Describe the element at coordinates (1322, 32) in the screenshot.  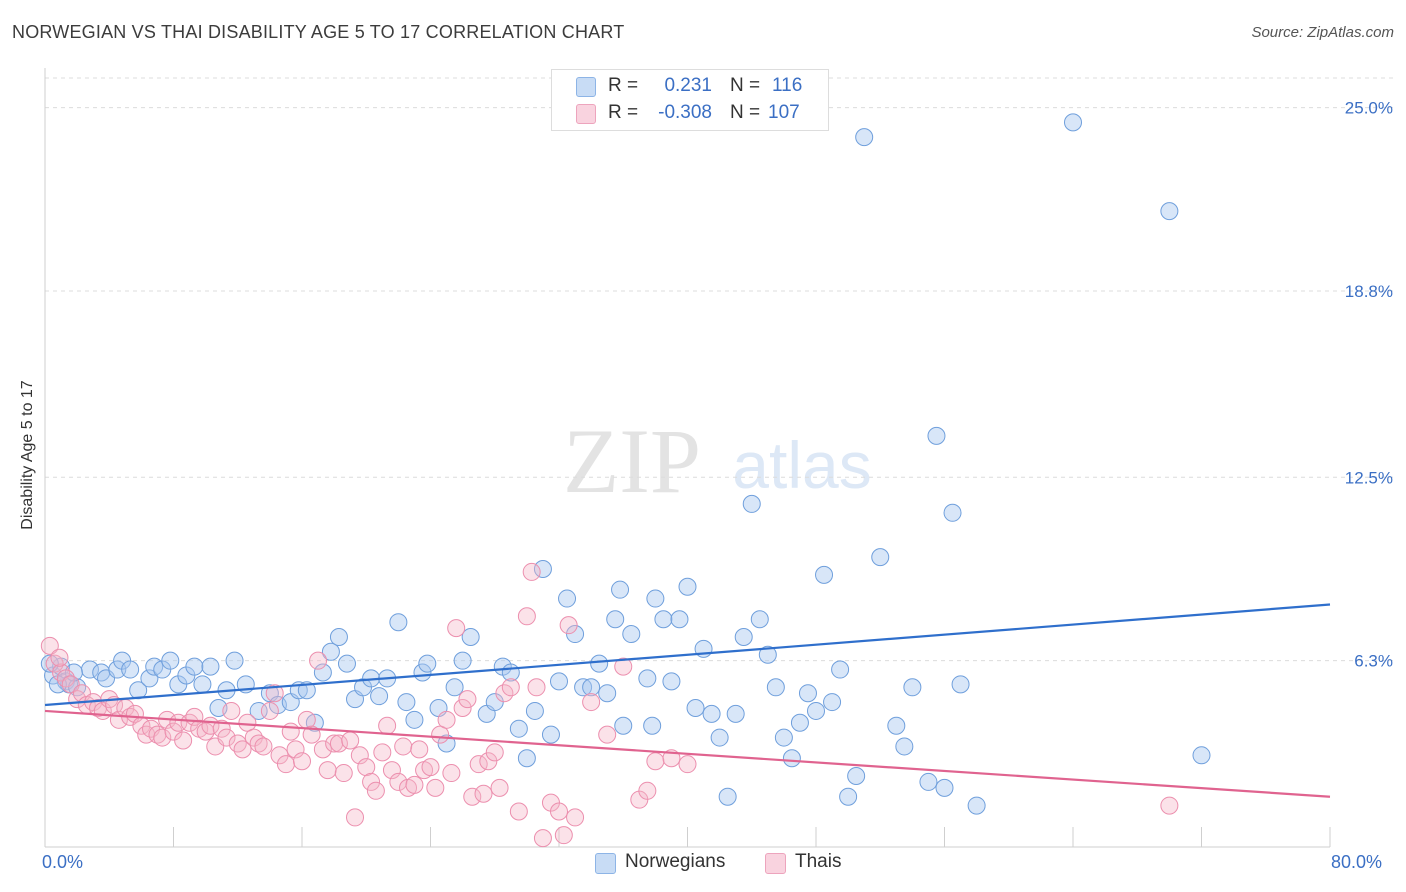
I see `source-credit: Source: ZipAtlas.com` at that location.